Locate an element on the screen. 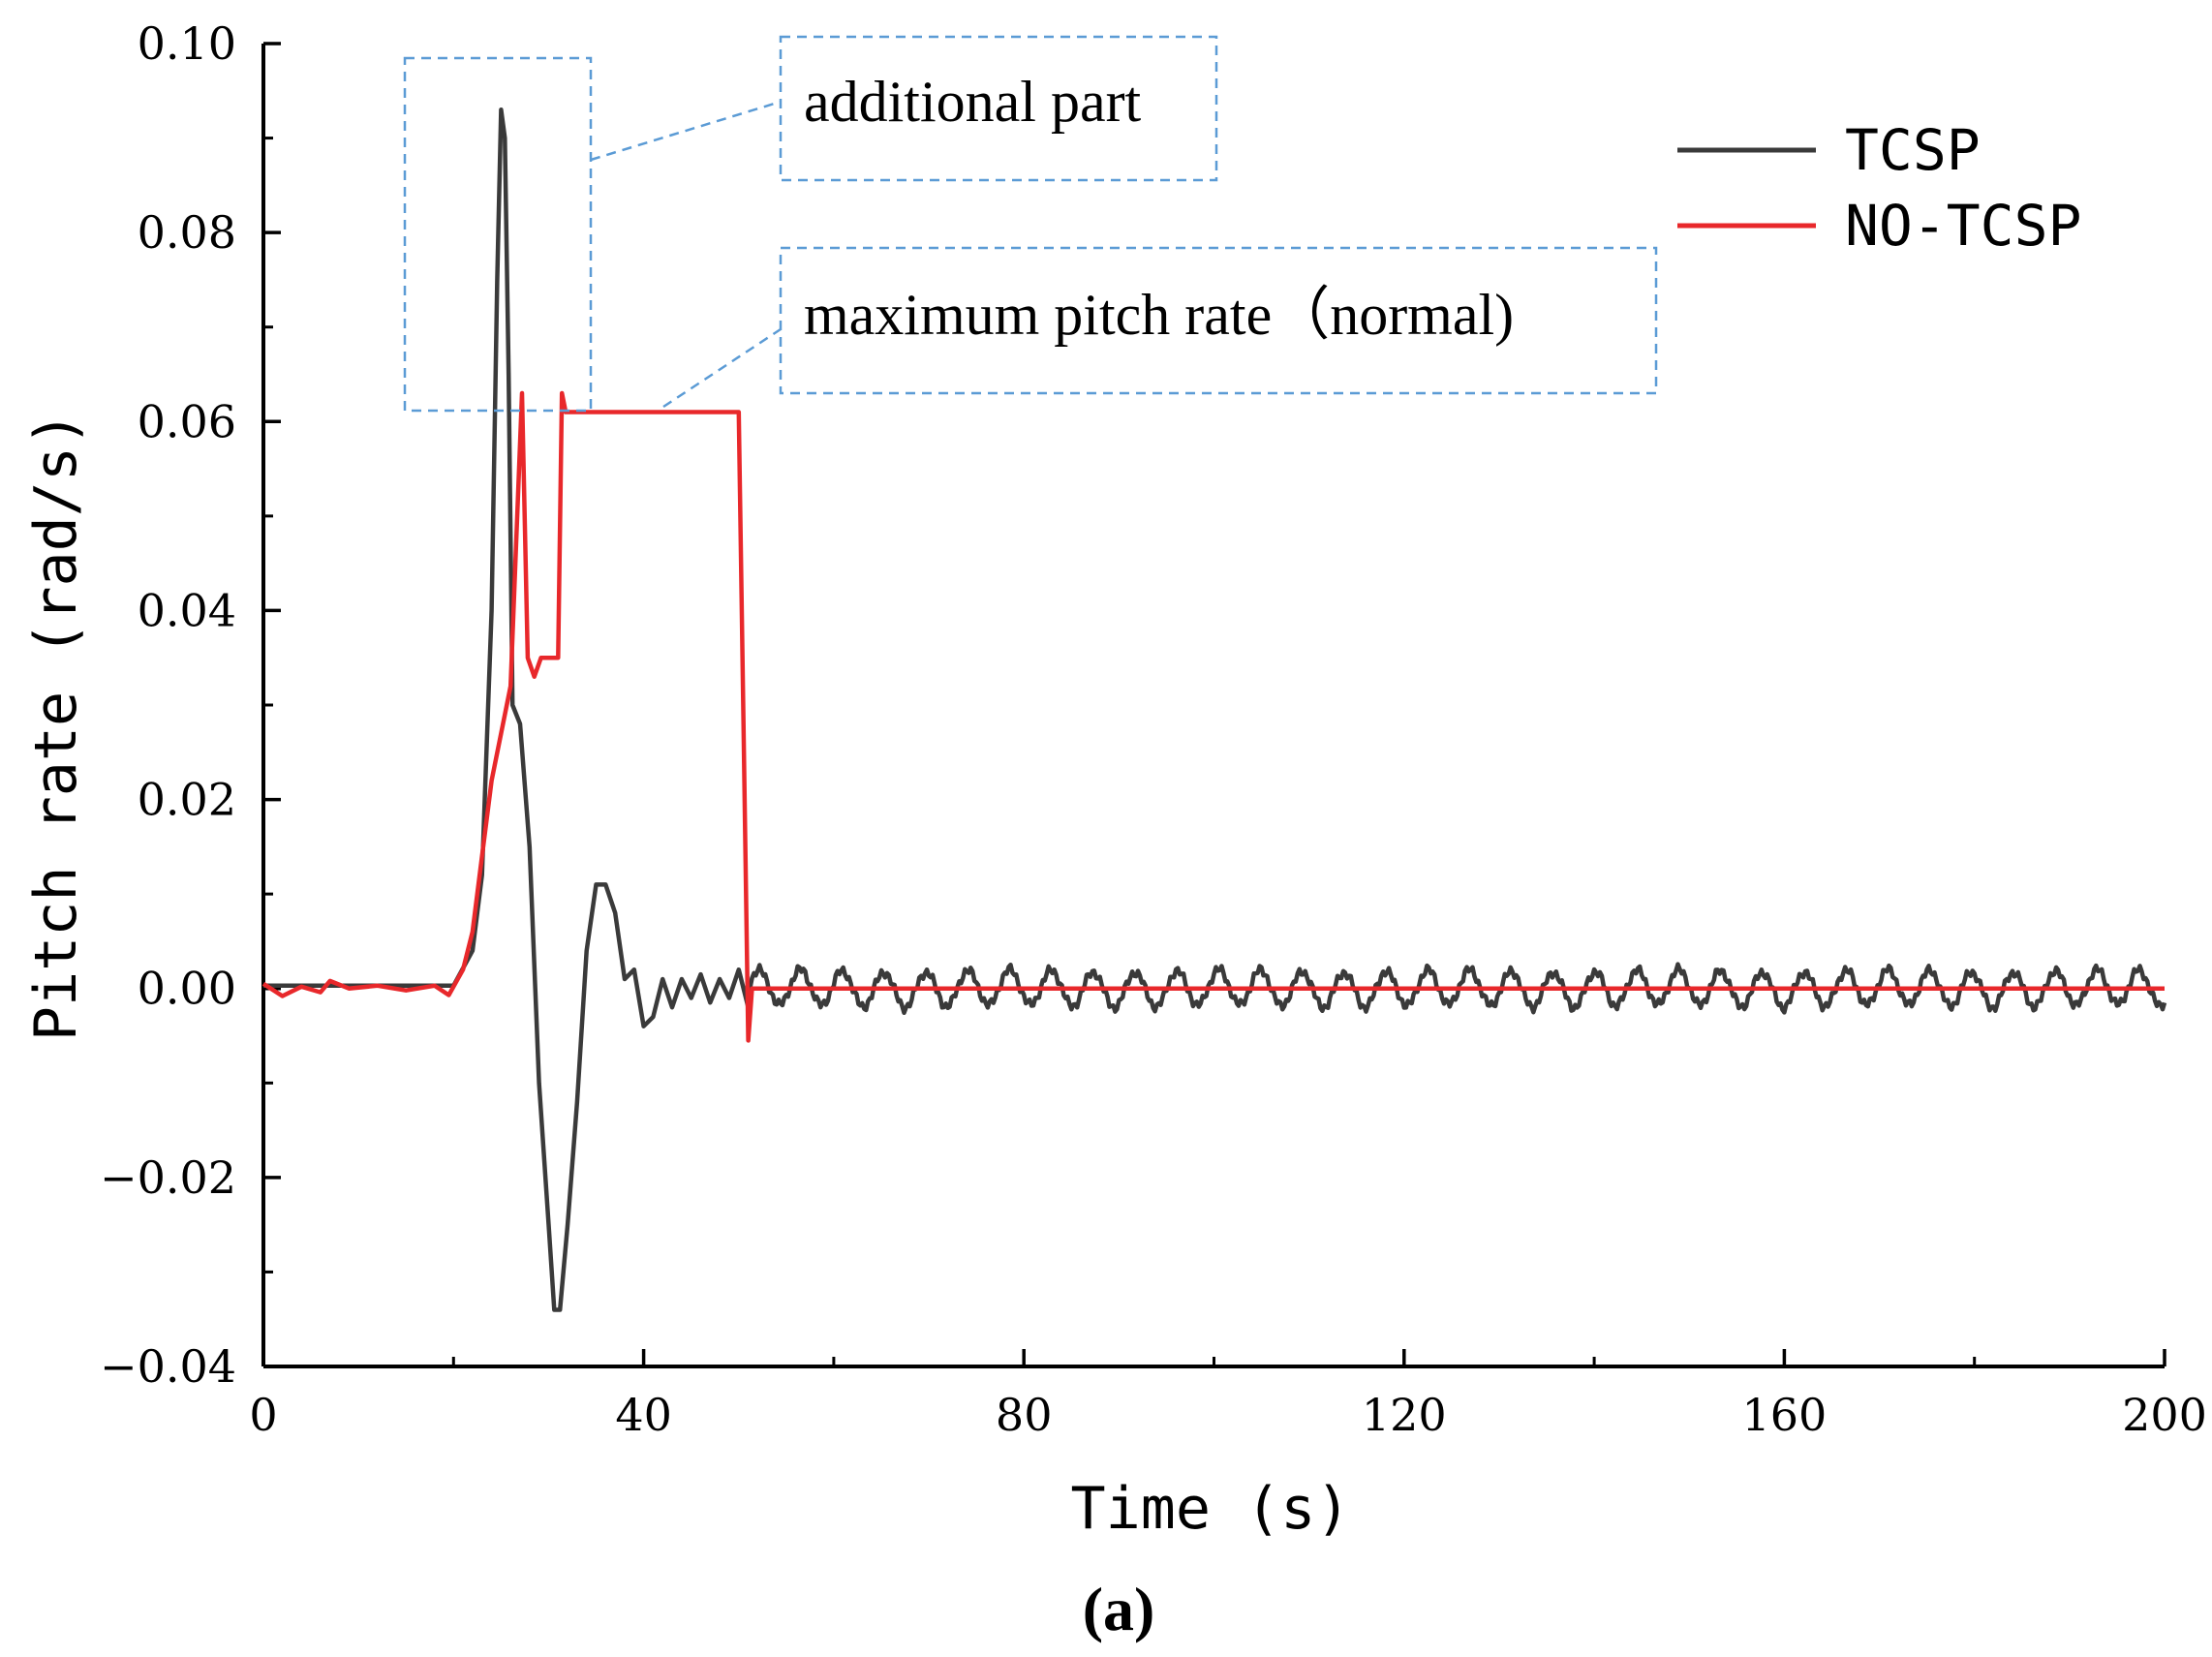 This screenshot has height=1657, width=2212. annotation-maximum-pitch-rate: maximum pitch rate（normal) is located at coordinates (1160, 327).